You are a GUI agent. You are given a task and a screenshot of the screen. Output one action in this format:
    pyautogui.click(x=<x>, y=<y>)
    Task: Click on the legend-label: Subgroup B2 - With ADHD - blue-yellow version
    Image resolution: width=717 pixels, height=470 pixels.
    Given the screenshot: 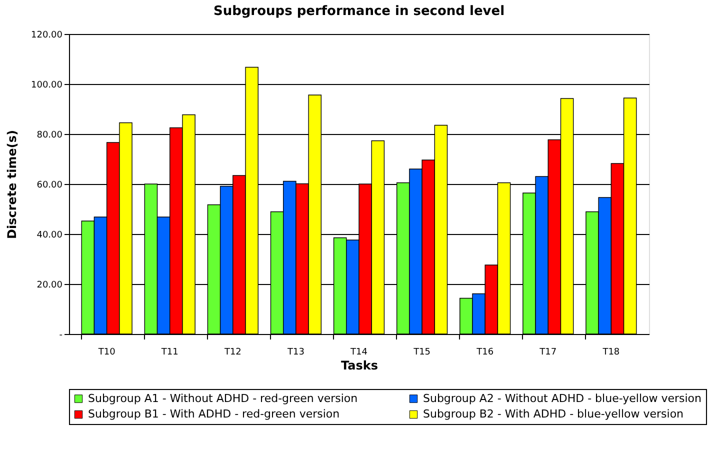 What is the action you would take?
    pyautogui.click(x=553, y=414)
    